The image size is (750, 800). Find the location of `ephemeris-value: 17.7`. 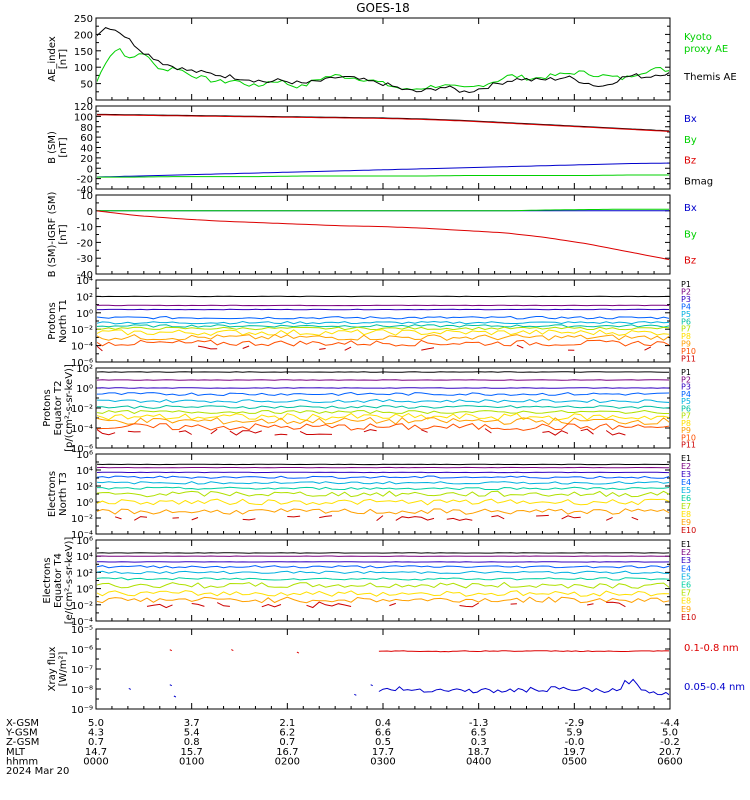

ephemeris-value: 17.7 is located at coordinates (383, 752).